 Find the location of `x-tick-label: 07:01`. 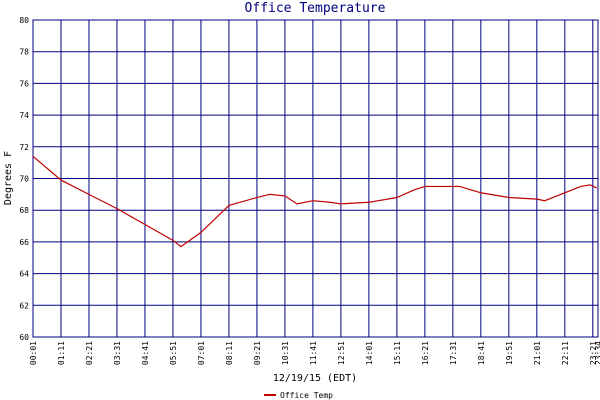

x-tick-label: 07:01 is located at coordinates (201, 353).